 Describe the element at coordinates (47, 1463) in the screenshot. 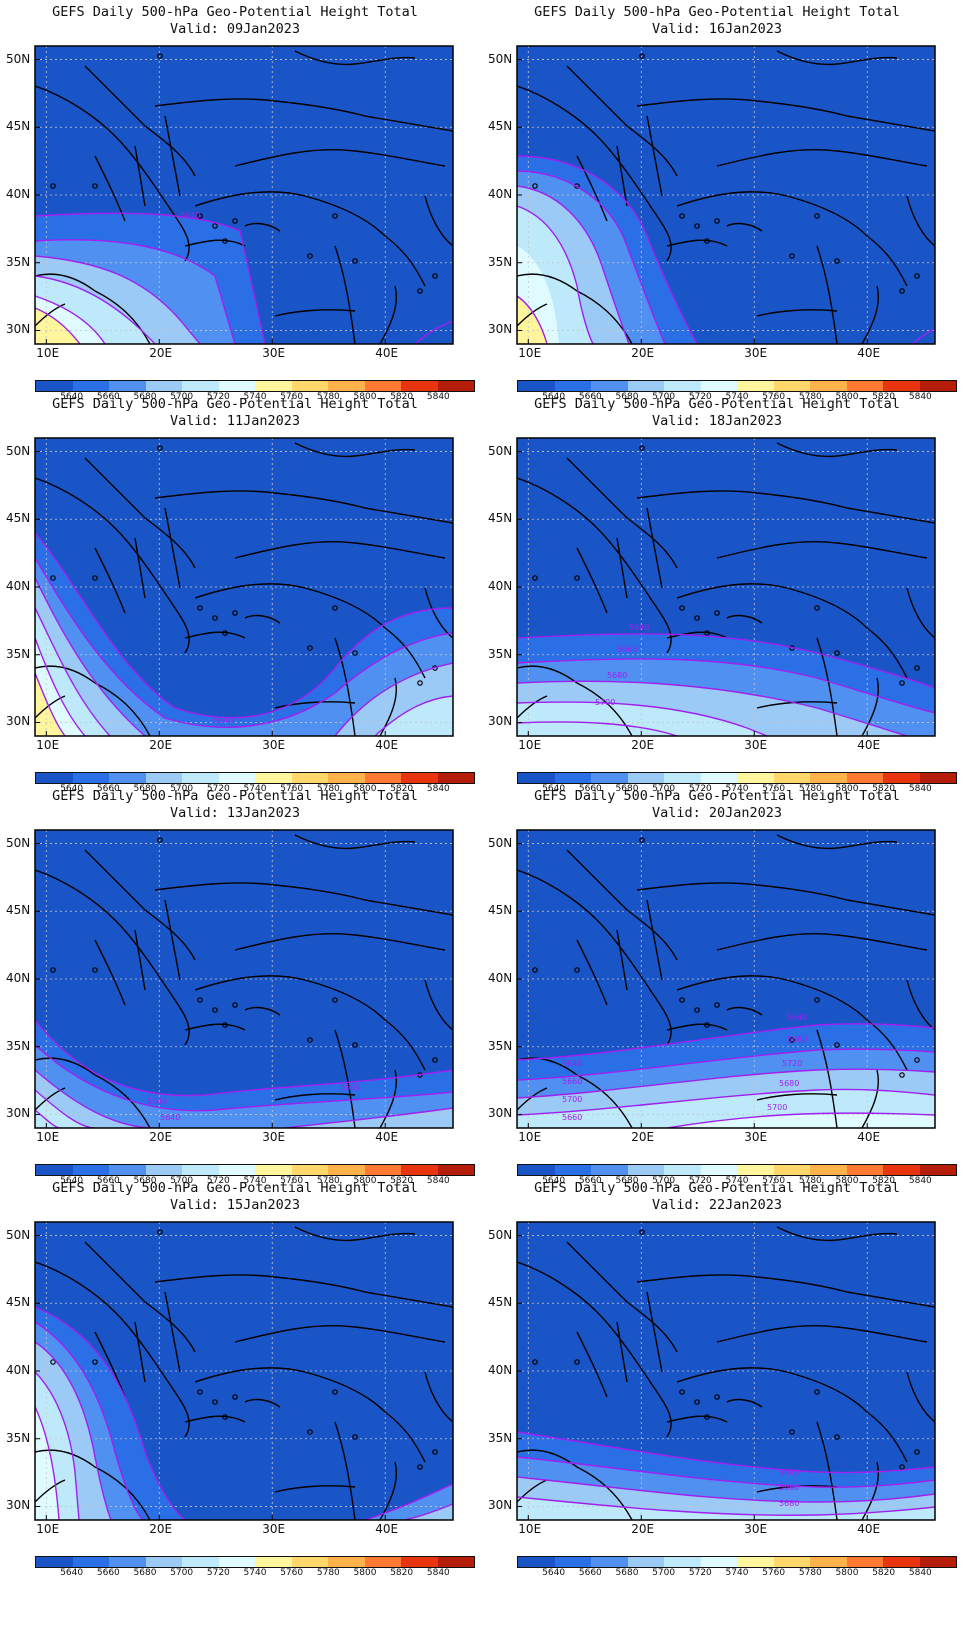

I see `height-band` at that location.